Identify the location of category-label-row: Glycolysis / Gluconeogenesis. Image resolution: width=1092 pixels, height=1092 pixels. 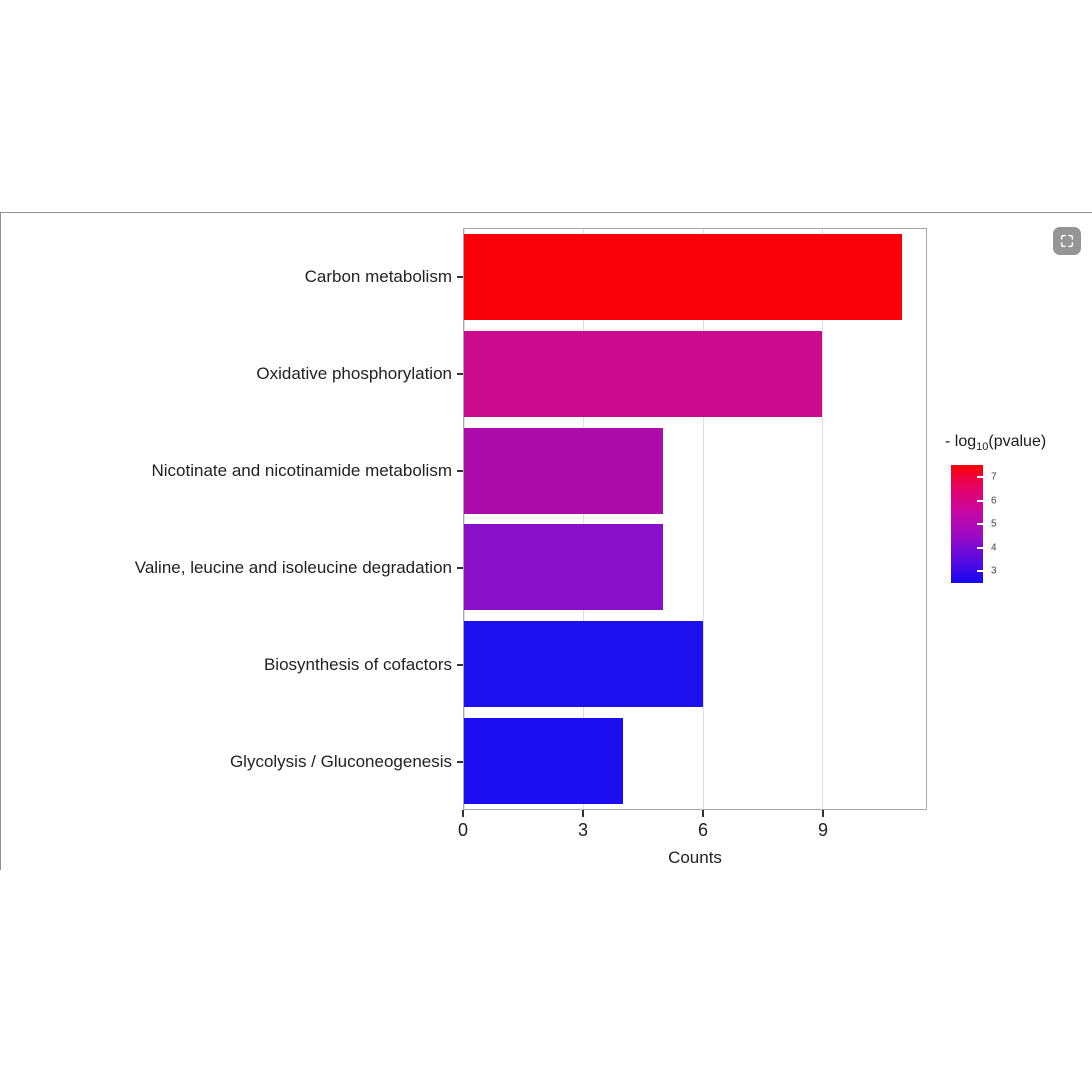
(231, 761).